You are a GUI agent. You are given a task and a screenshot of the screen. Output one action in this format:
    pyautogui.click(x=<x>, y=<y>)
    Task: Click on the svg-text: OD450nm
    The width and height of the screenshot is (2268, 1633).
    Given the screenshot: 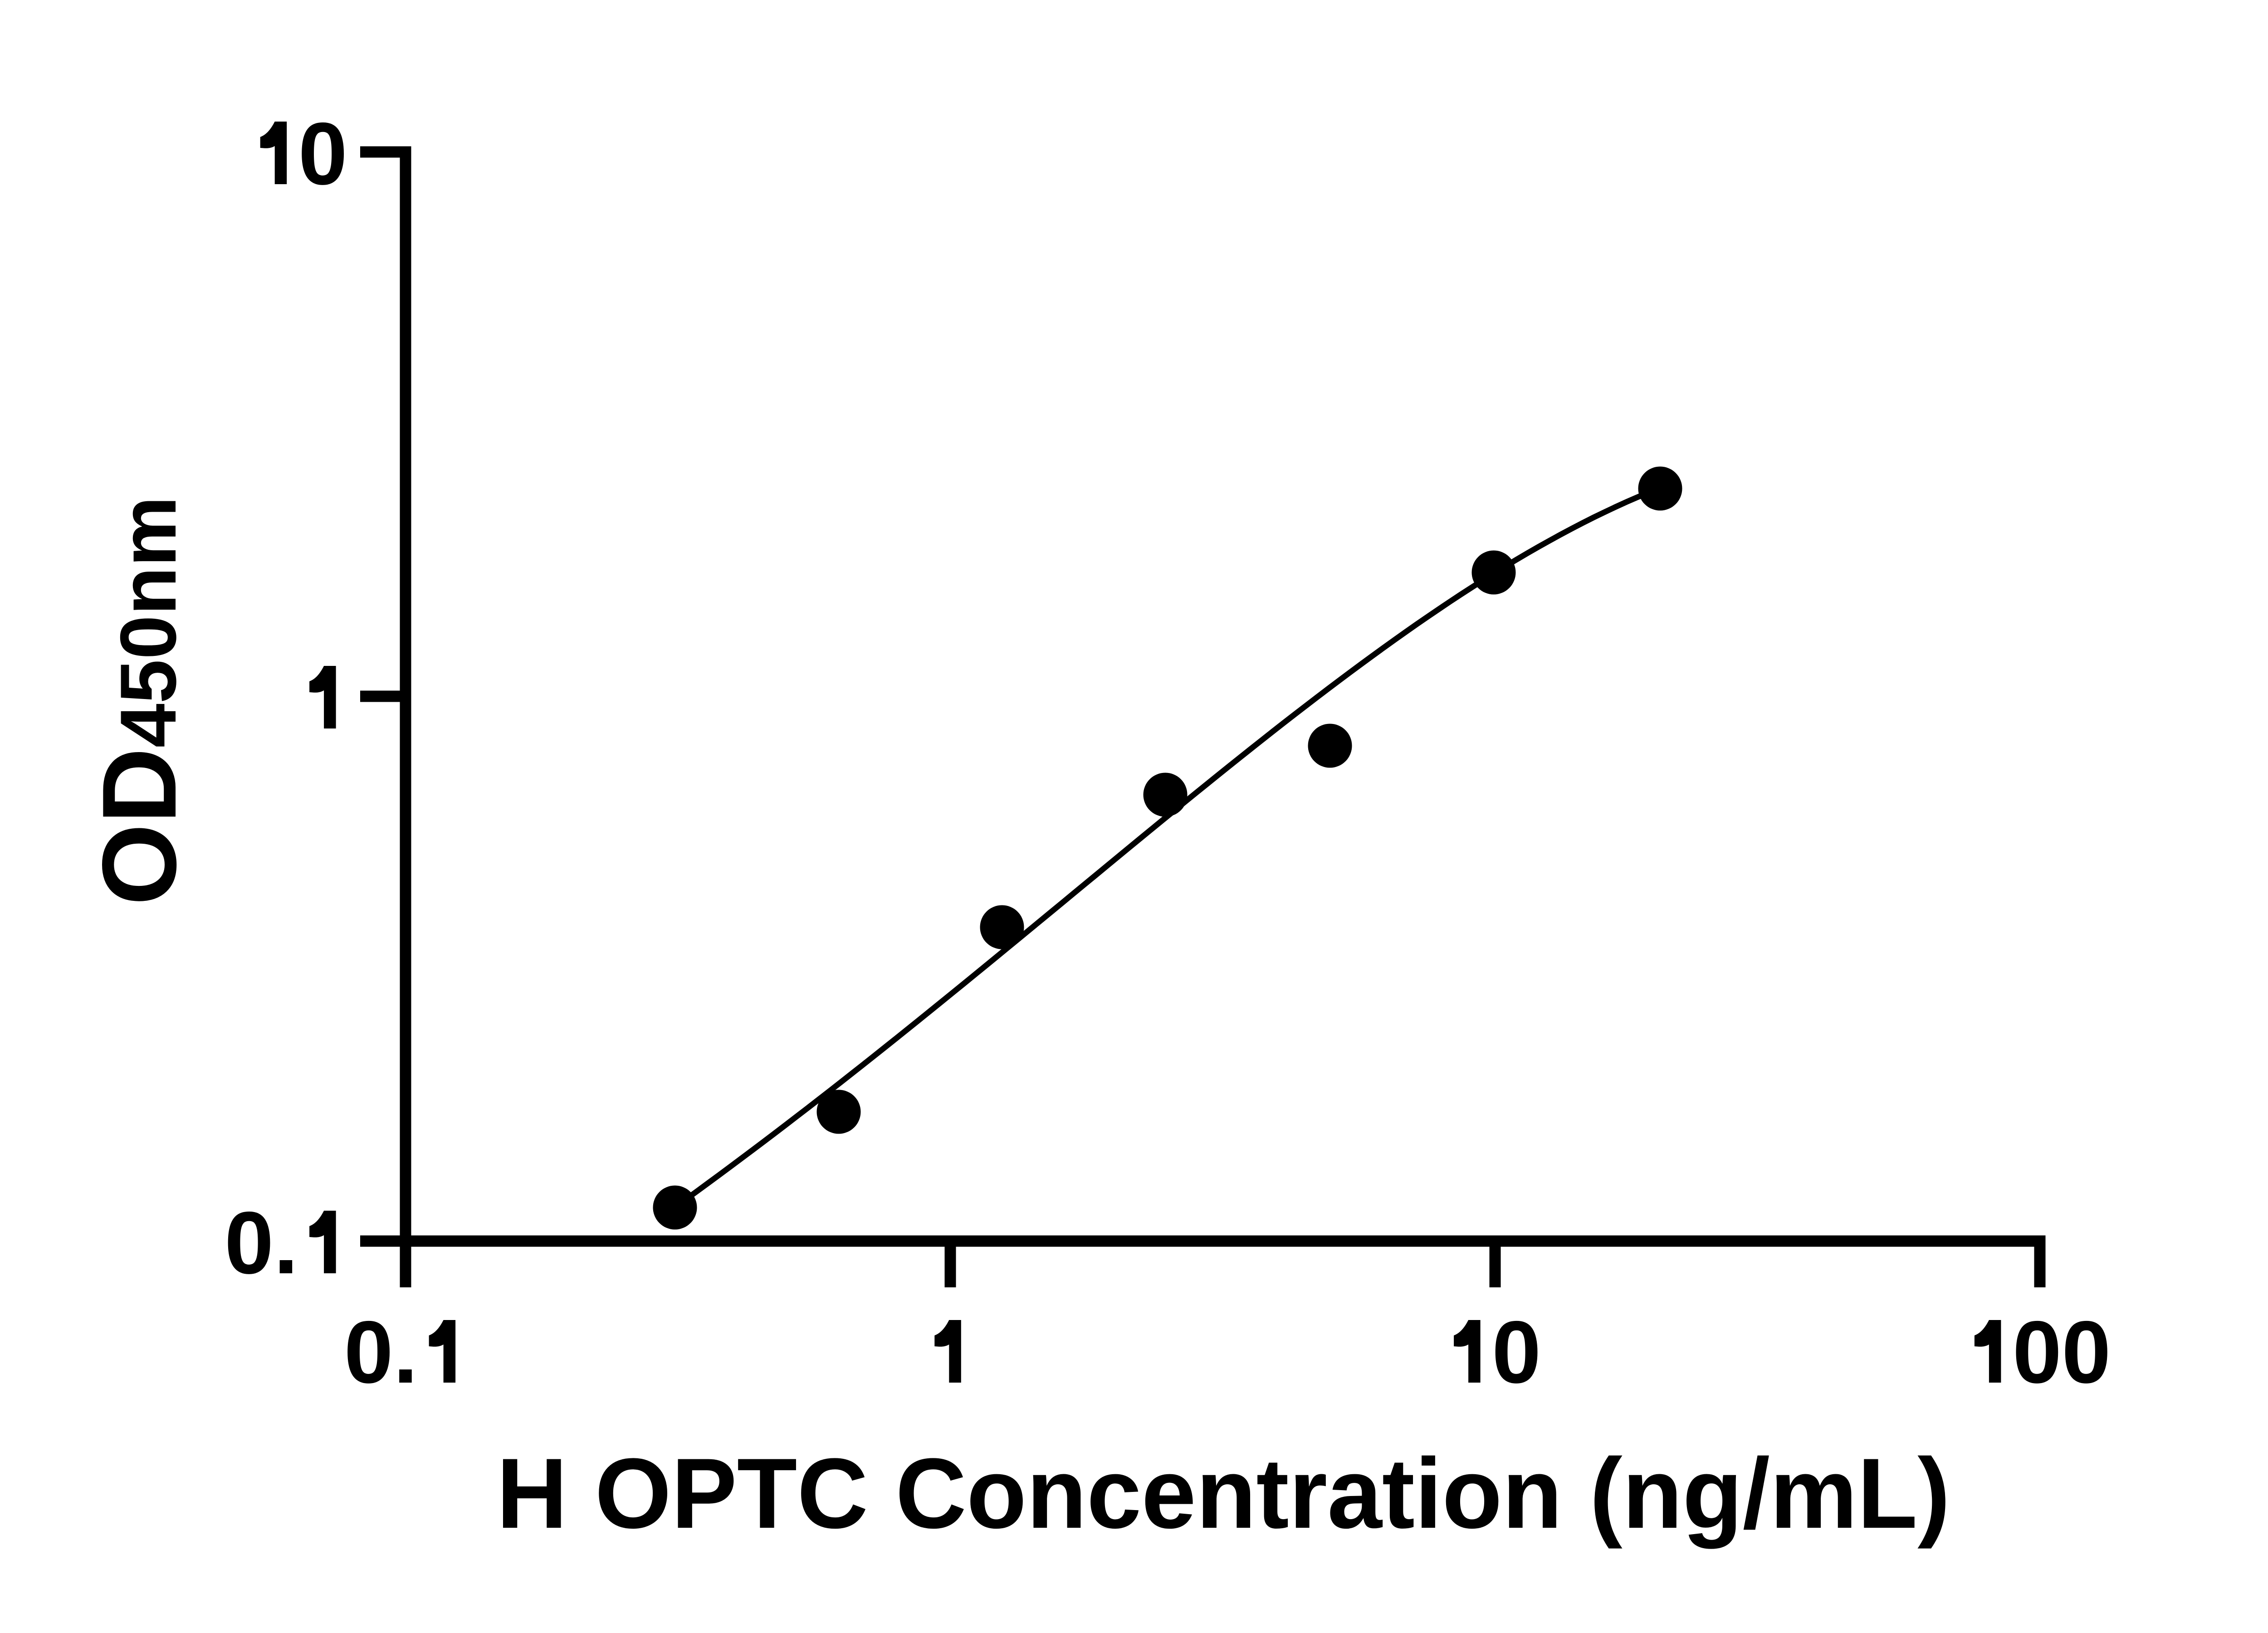 What is the action you would take?
    pyautogui.click(x=140, y=700)
    